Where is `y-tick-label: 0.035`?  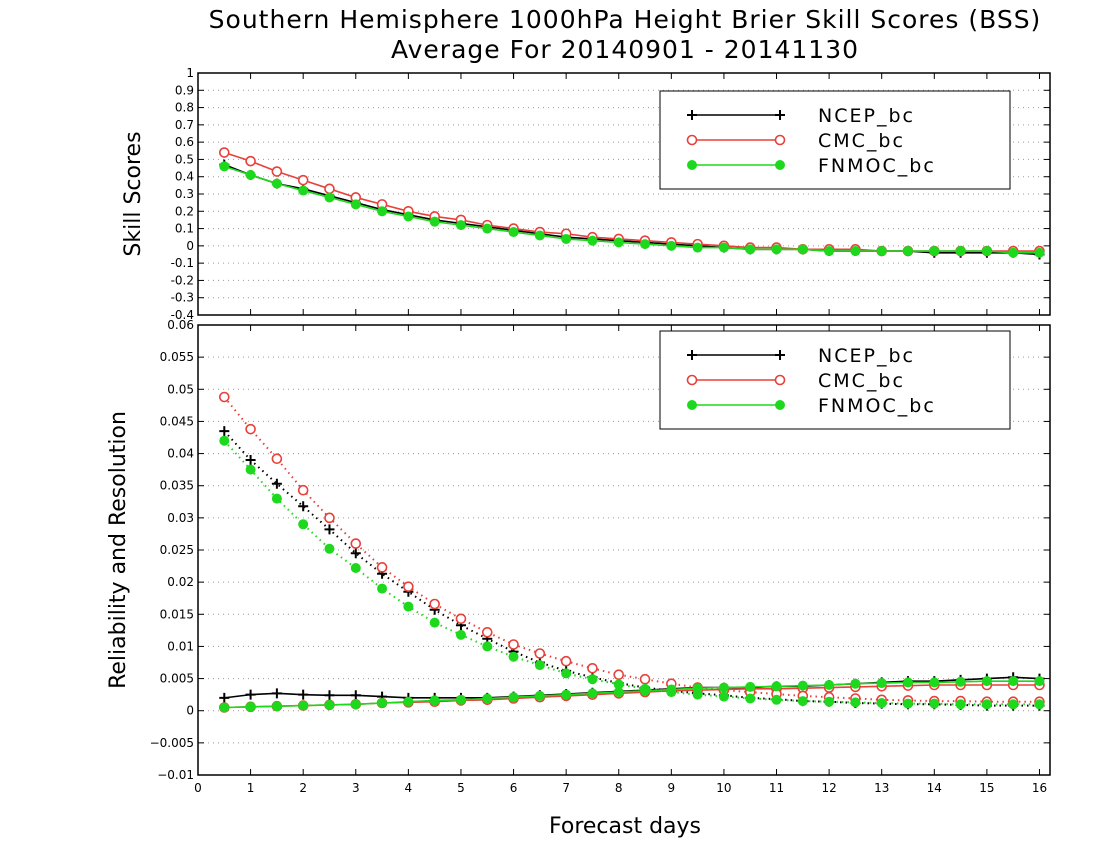
y-tick-label: 0.035 is located at coordinates (177, 486).